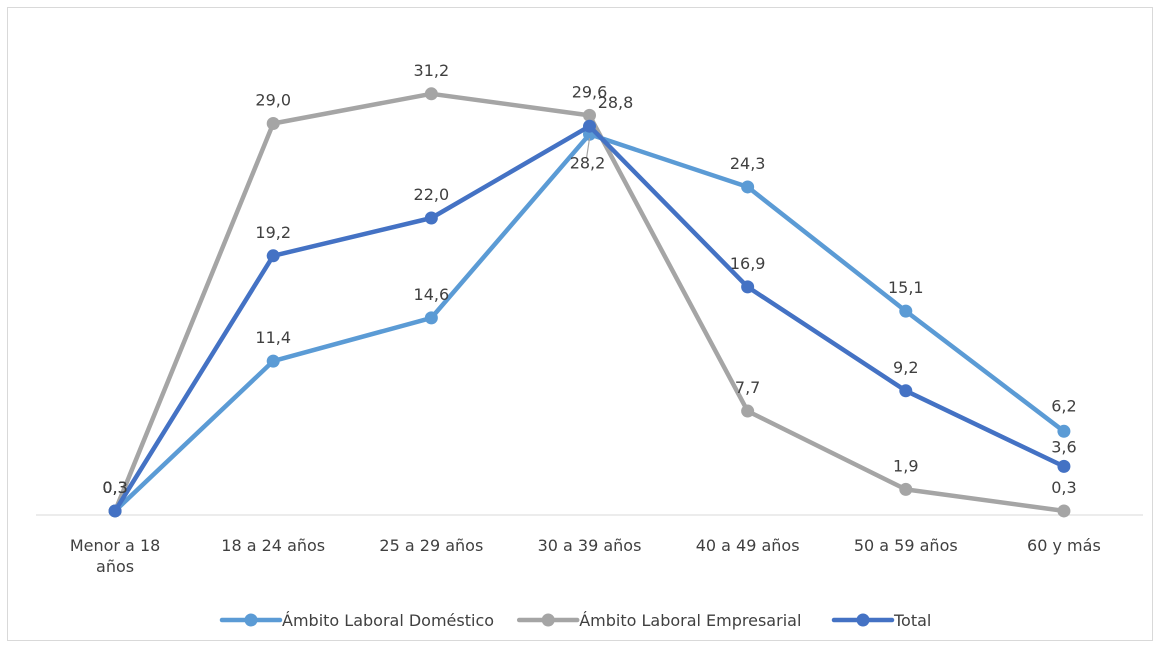 This screenshot has width=1160, height=648. Describe the element at coordinates (906, 545) in the screenshot. I see `x-tick-label: 50 a 59 años` at that location.